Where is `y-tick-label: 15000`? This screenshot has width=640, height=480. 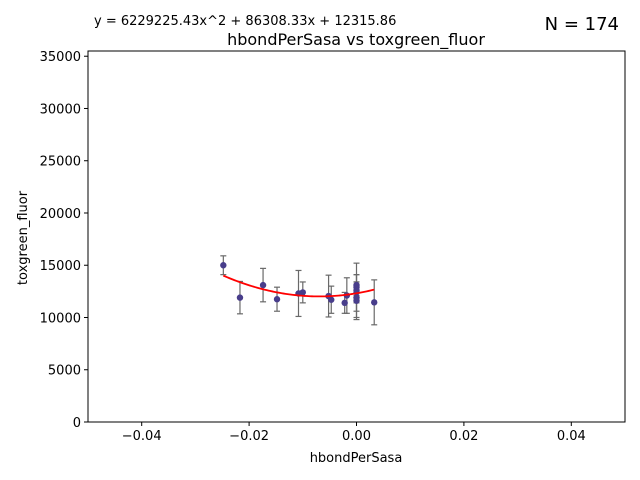
y-tick-label: 15000 is located at coordinates (60, 266).